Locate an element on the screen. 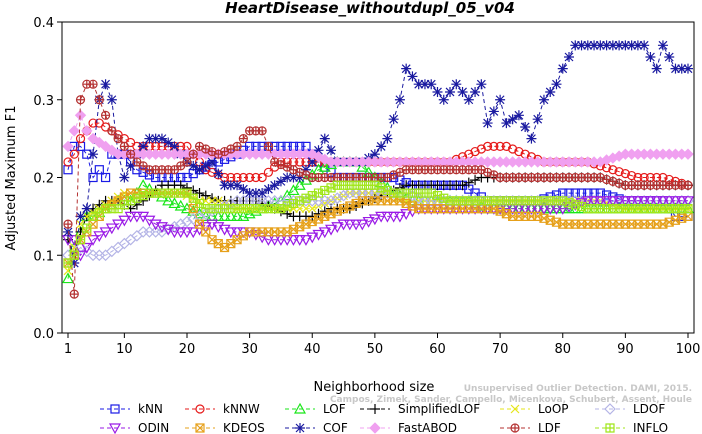 The height and width of the screenshot is (434, 702). y-tick-label: 0.3 is located at coordinates (43, 101).